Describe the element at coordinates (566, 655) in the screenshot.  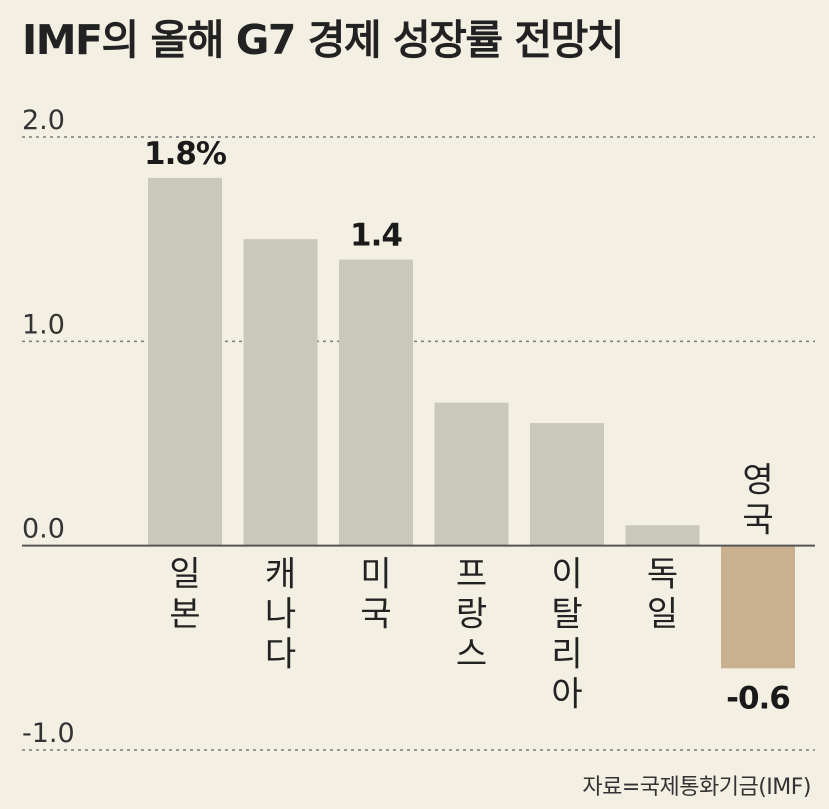
I see `category-label: 리` at that location.